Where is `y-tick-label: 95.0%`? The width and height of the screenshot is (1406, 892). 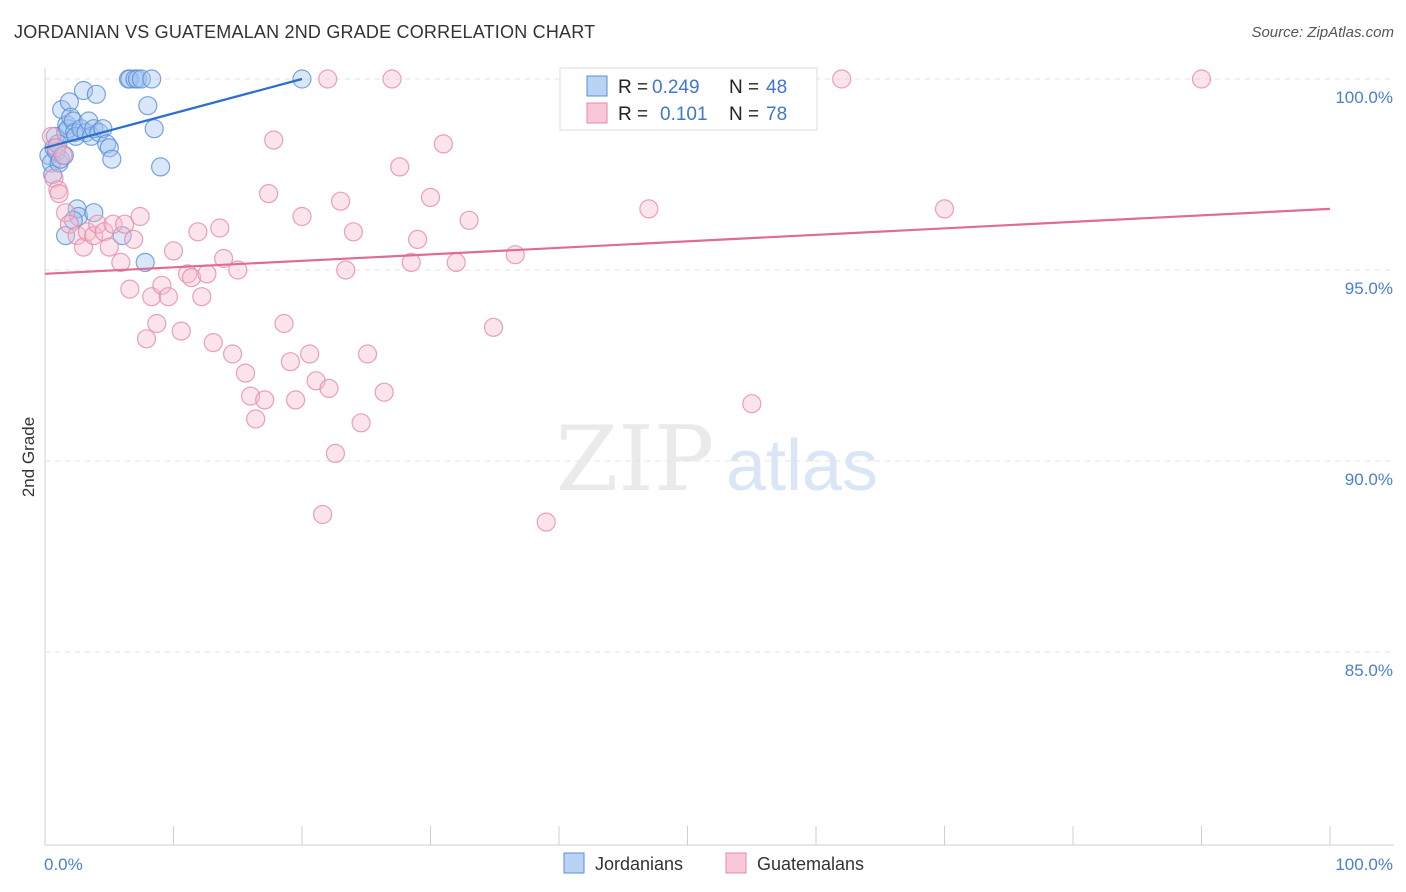
y-tick-label: 95.0% is located at coordinates (1369, 288).